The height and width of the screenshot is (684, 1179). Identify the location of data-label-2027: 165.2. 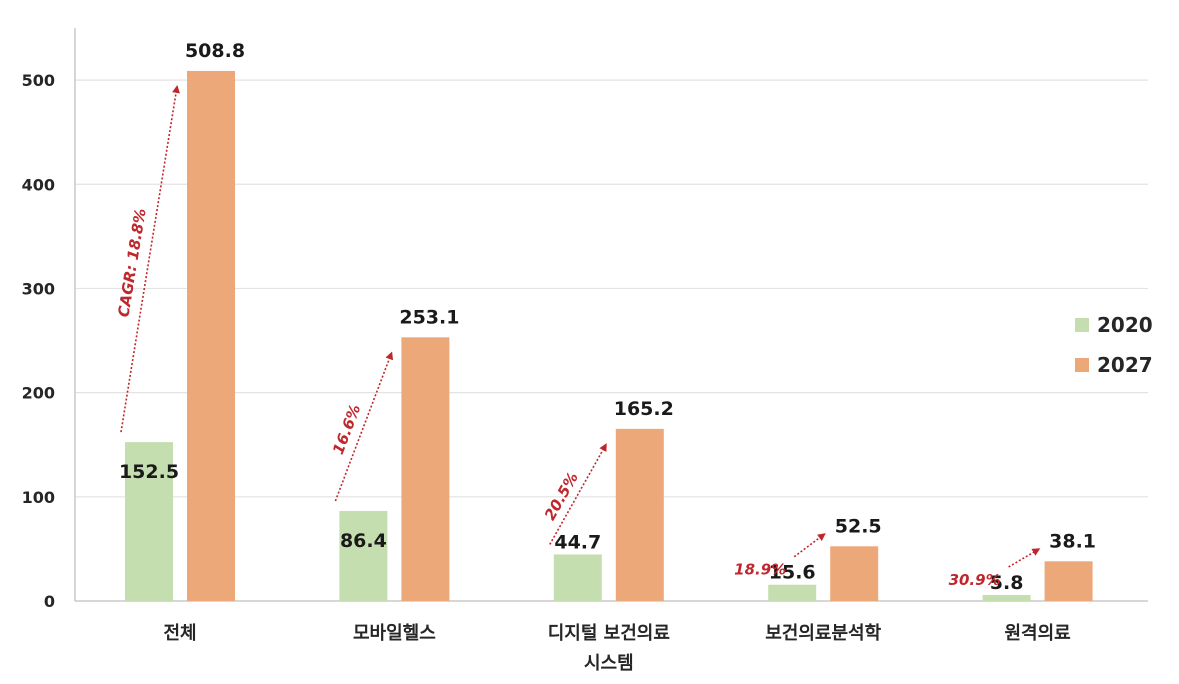
(644, 409).